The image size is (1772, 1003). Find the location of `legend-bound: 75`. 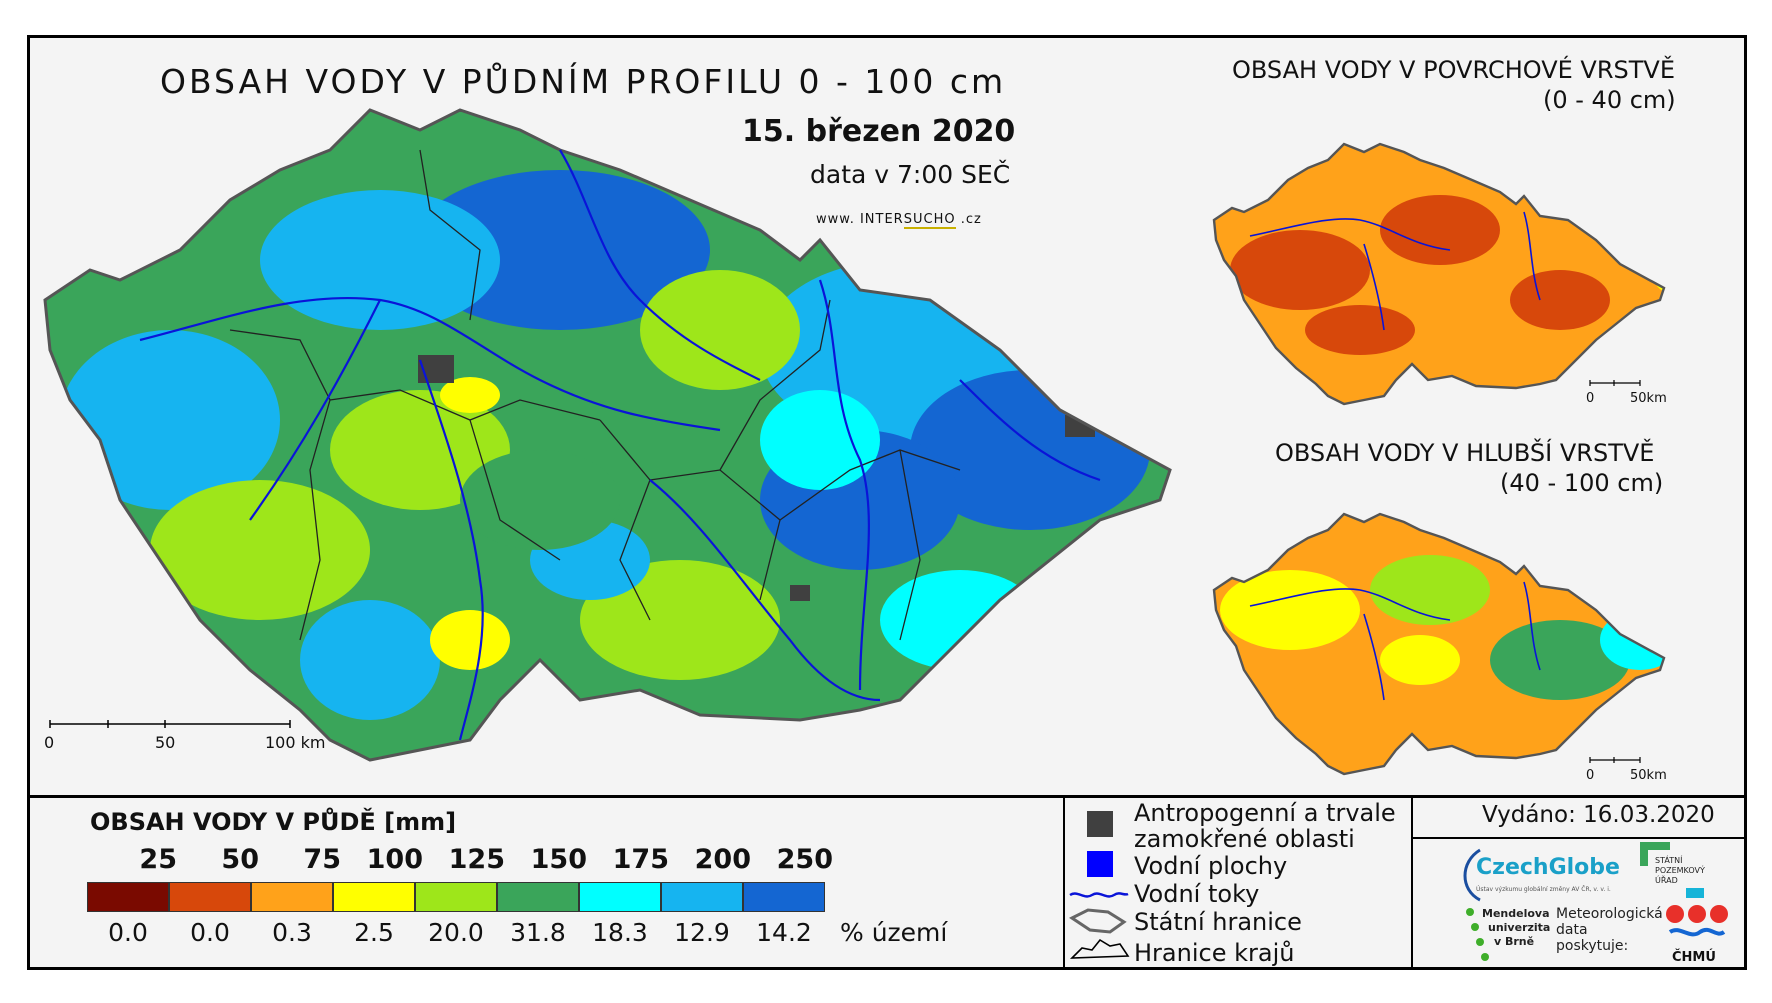

legend-bound: 75 is located at coordinates (322, 859).